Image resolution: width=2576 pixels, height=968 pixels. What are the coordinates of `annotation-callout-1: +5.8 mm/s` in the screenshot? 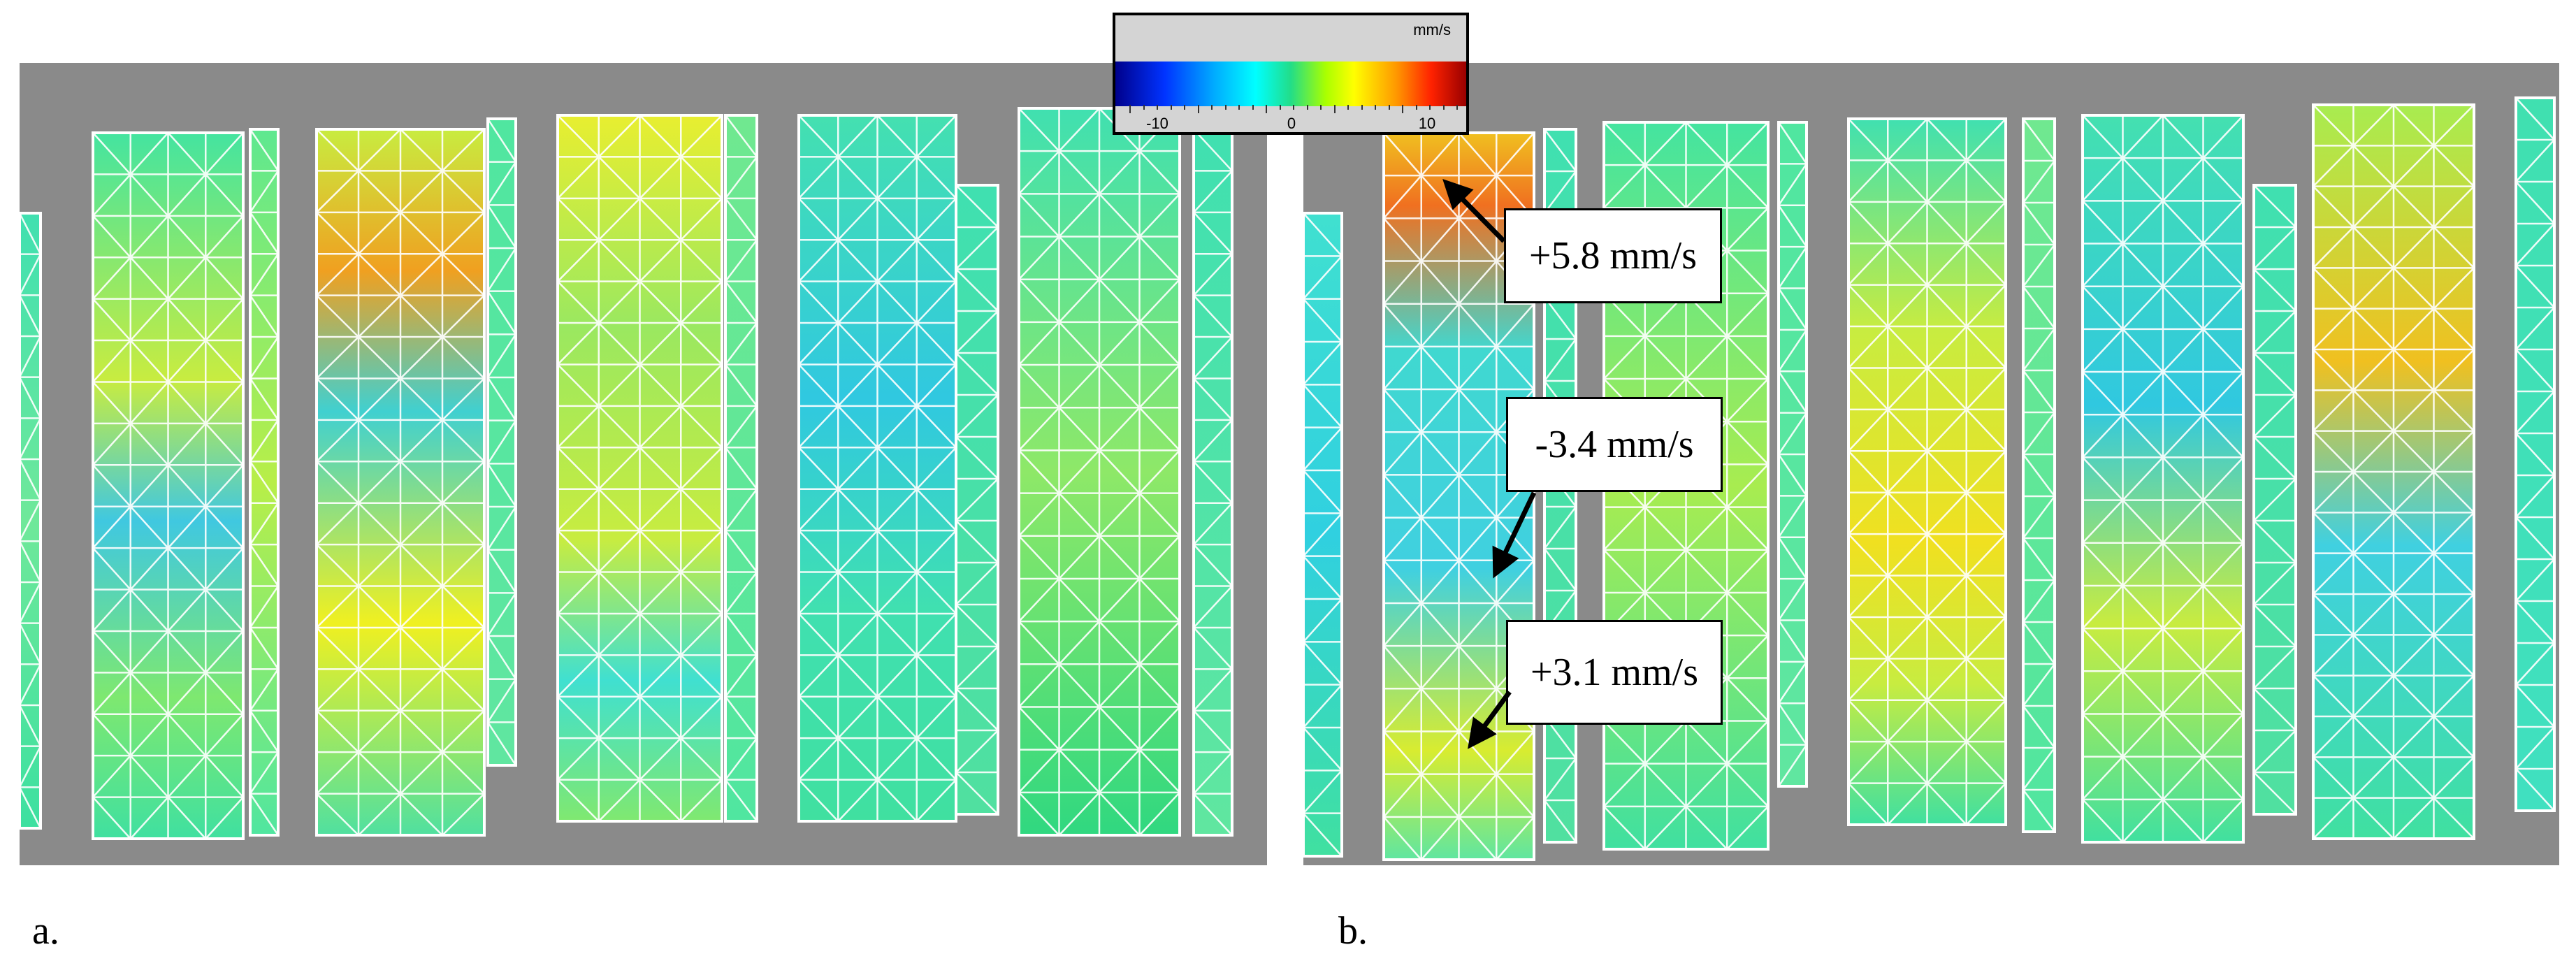 It's located at (1613, 256).